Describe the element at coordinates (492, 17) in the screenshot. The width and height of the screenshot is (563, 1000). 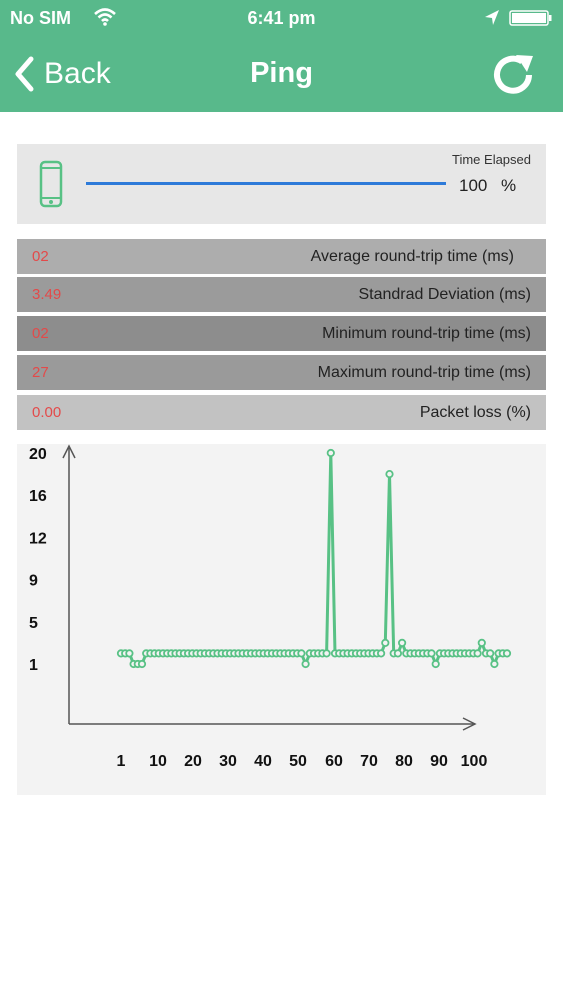
I see `location-arrow-icon` at that location.